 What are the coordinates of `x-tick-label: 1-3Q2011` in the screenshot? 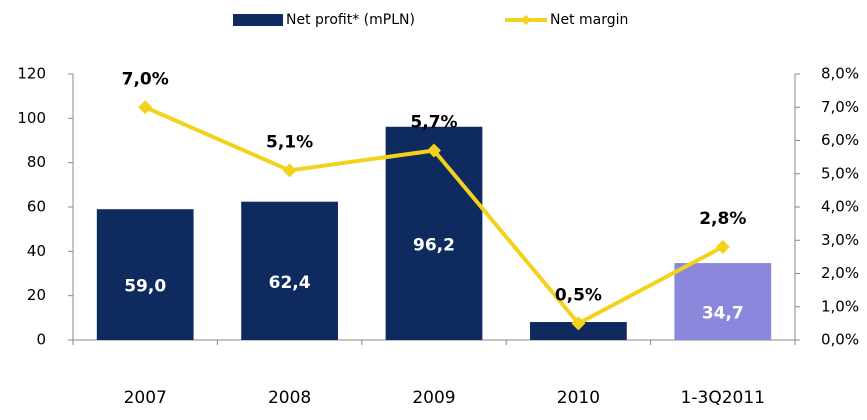 It's located at (723, 398).